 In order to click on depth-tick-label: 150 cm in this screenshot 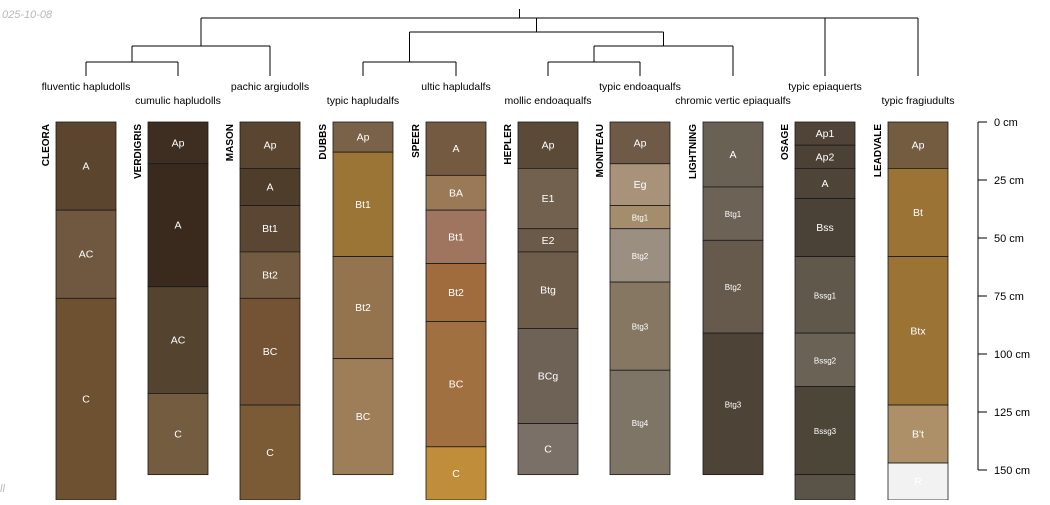, I will do `click(1012, 471)`.